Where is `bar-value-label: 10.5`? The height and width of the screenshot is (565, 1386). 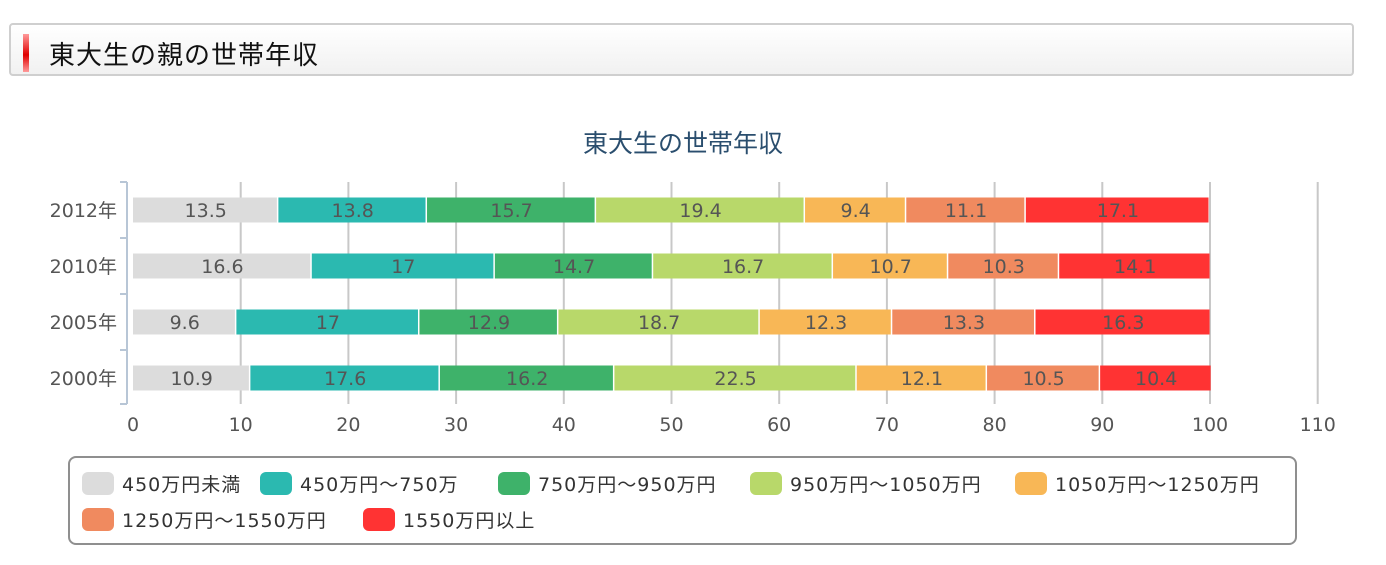
bar-value-label: 10.5 is located at coordinates (1043, 379).